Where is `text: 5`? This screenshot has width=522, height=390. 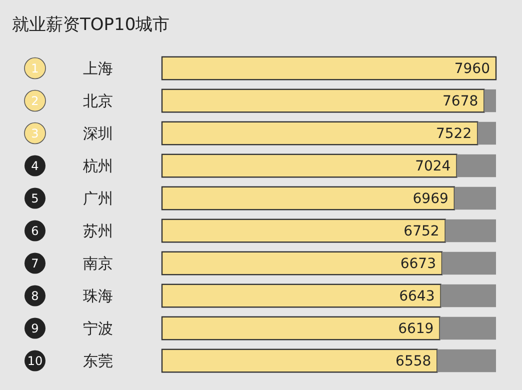
text: 5 is located at coordinates (35, 198).